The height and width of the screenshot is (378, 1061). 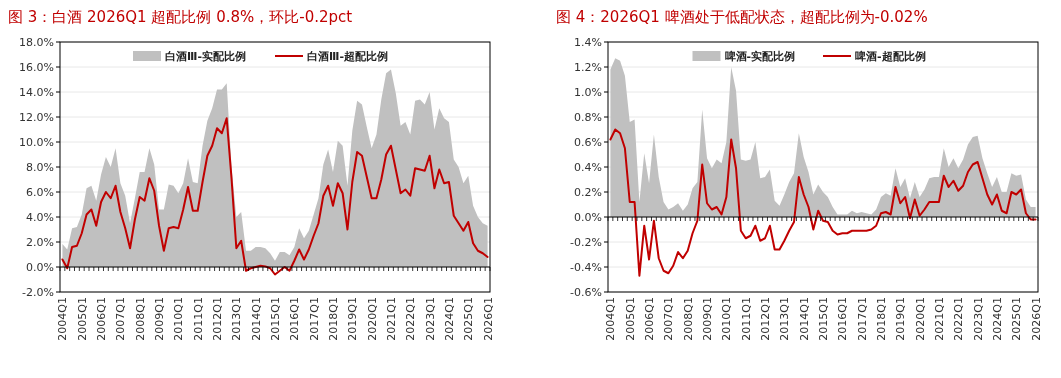 I want to click on chart-title: 图 3：白酒 2026Q1 超配比例 0.8%，环比-0.2pct, so click(x=180, y=17).